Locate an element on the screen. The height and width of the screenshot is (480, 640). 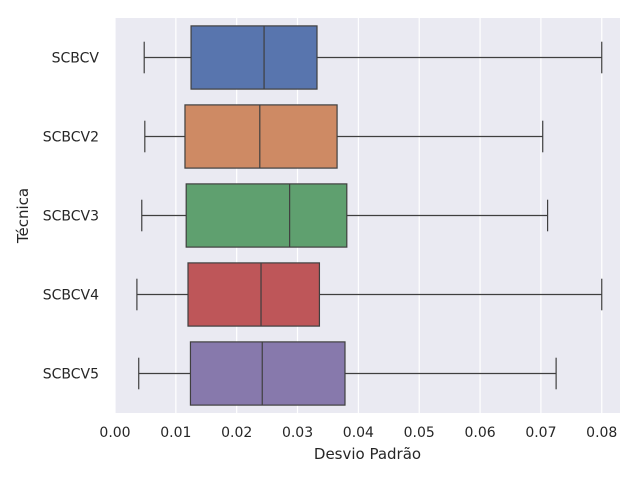
x-tick-labels: 0.00 0.01 0.02 0.03 0.04 0.05 0.06 0.07 0.08 is located at coordinates (358, 433).